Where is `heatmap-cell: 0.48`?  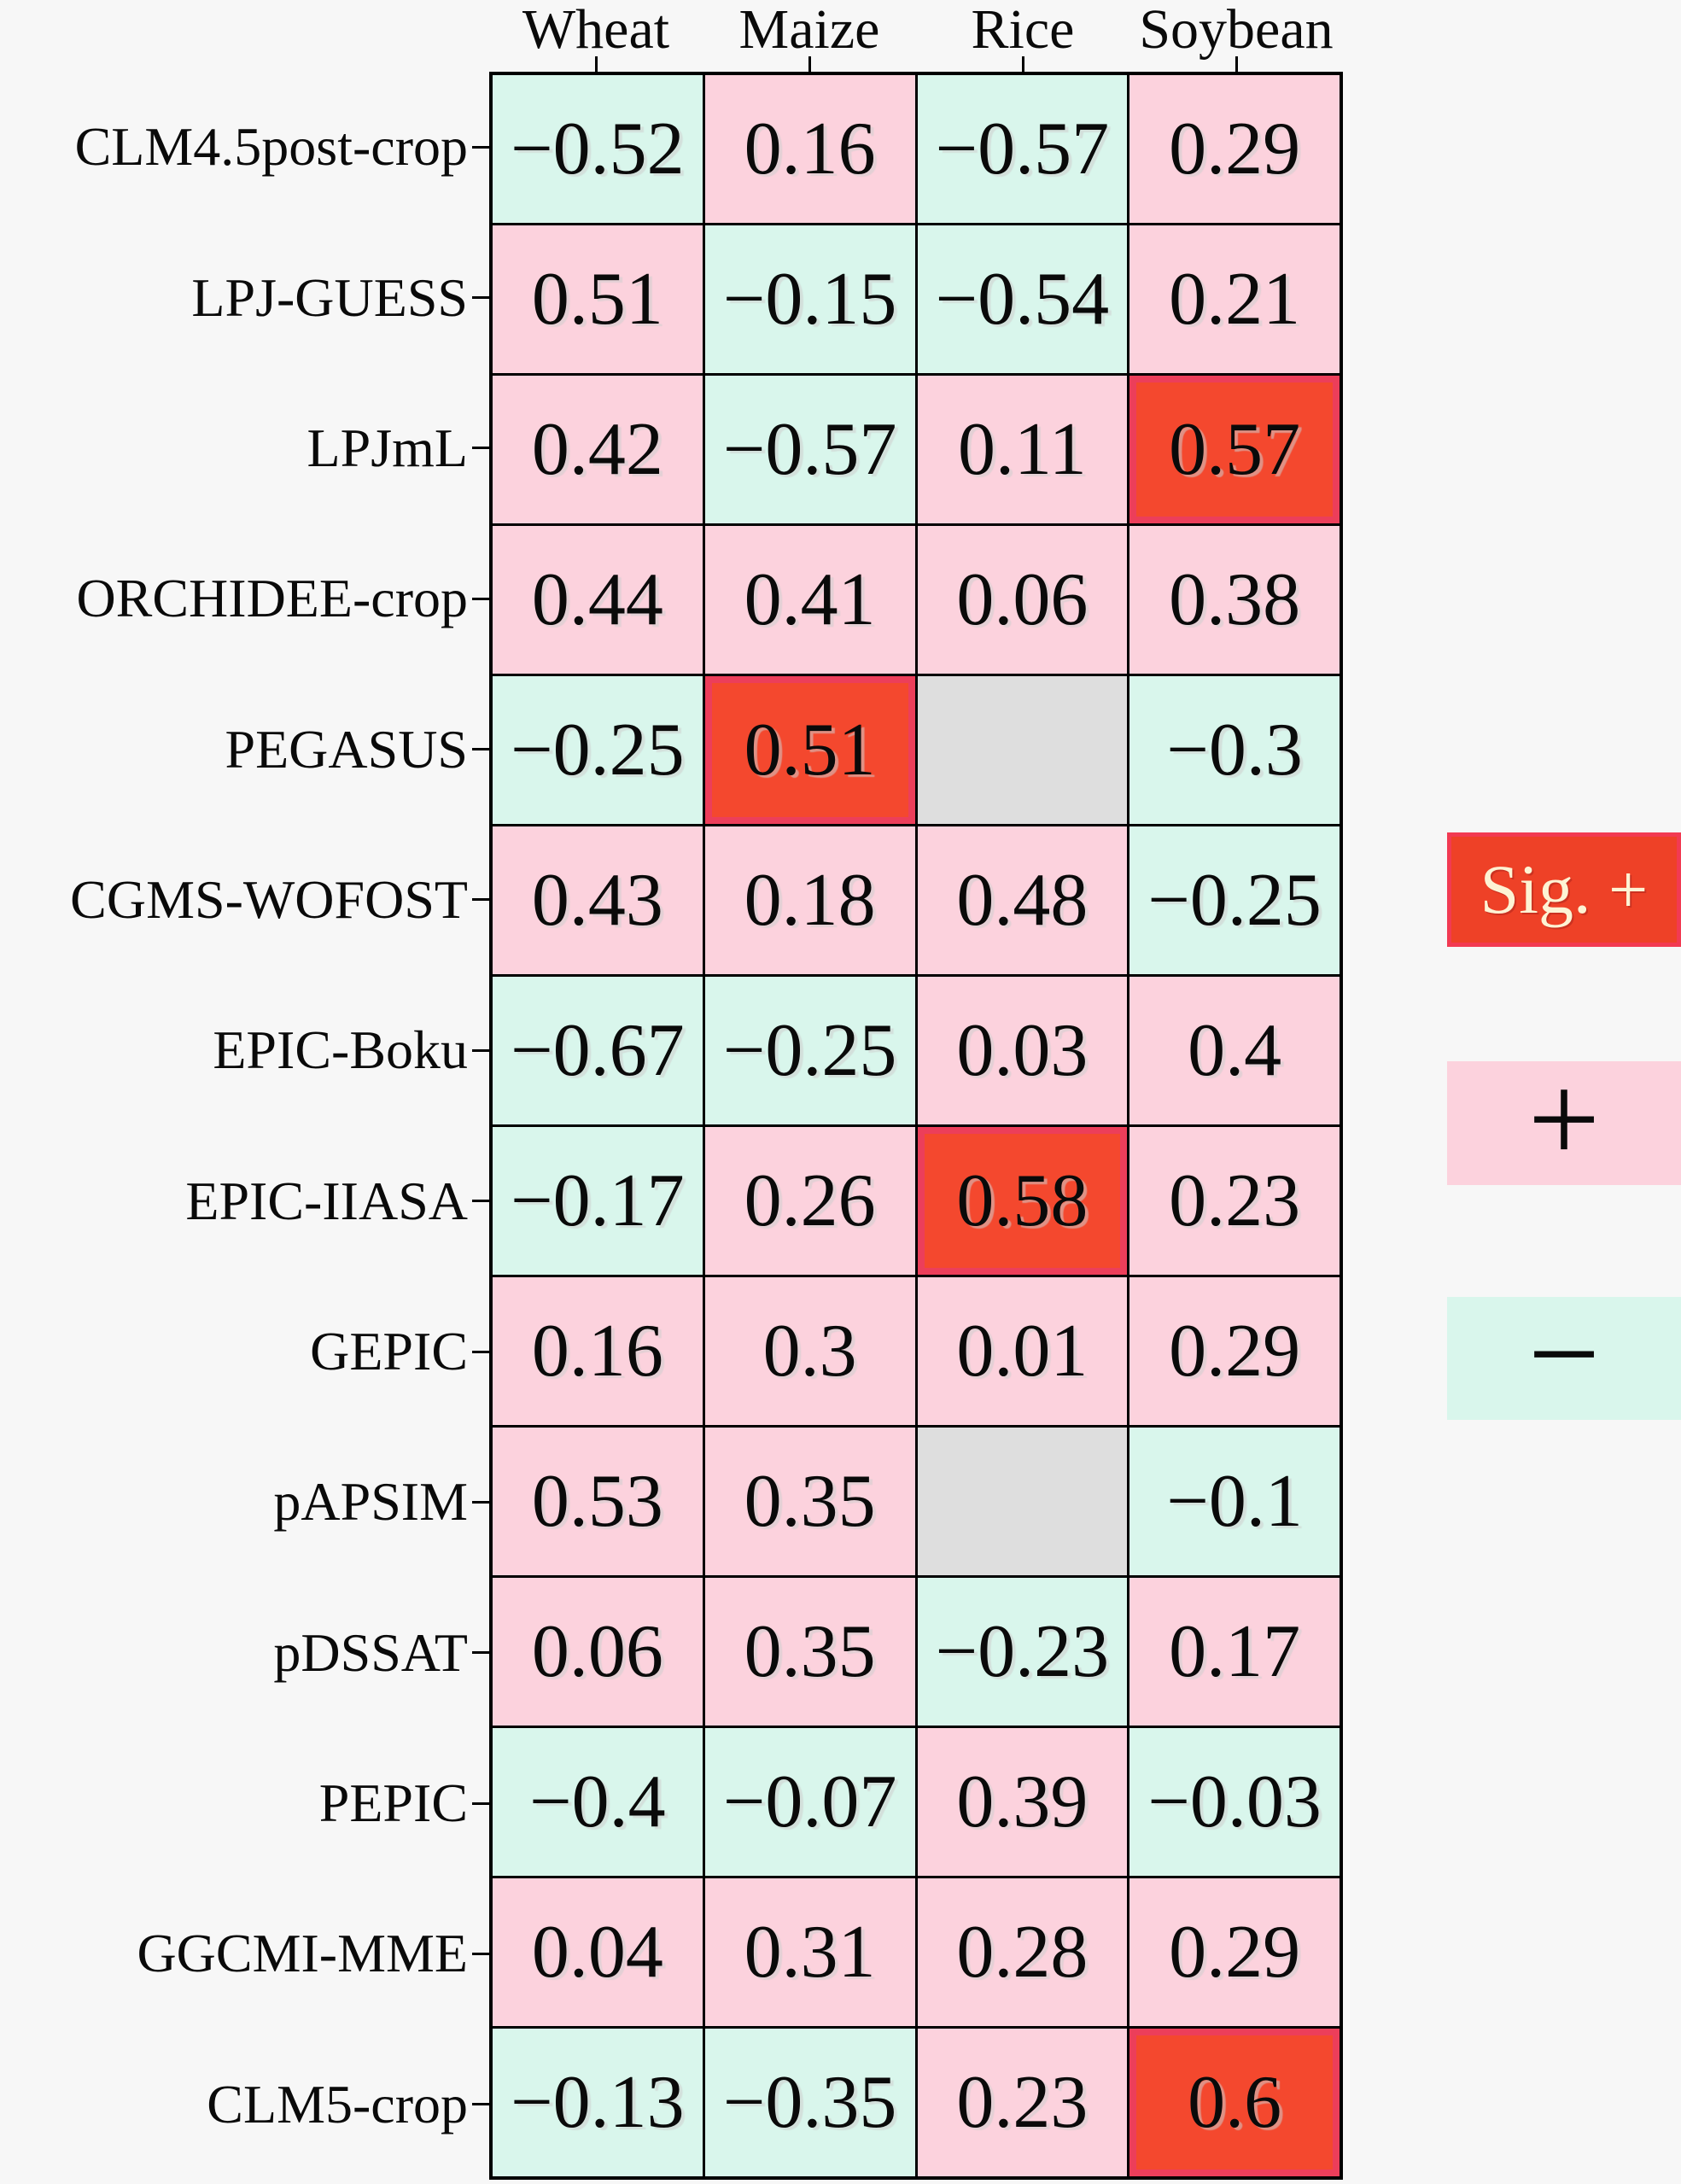
heatmap-cell: 0.48 is located at coordinates (1023, 900).